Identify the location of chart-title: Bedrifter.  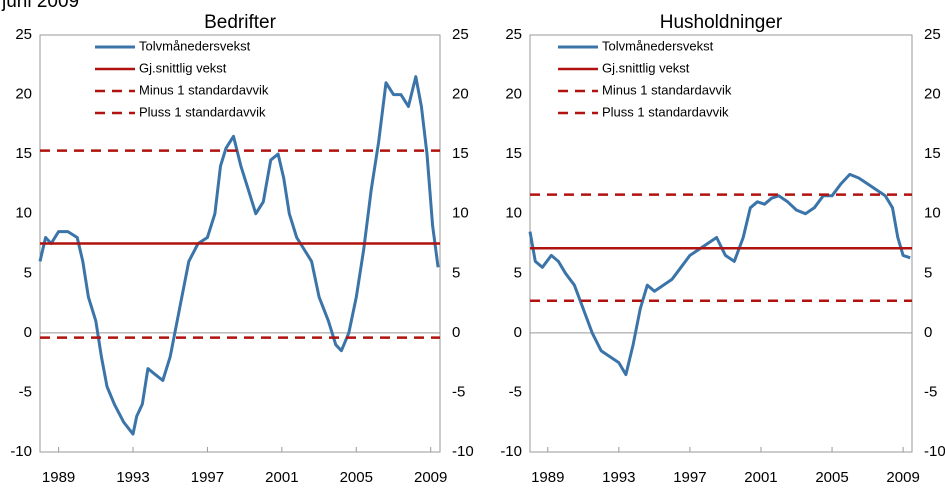
(240, 22).